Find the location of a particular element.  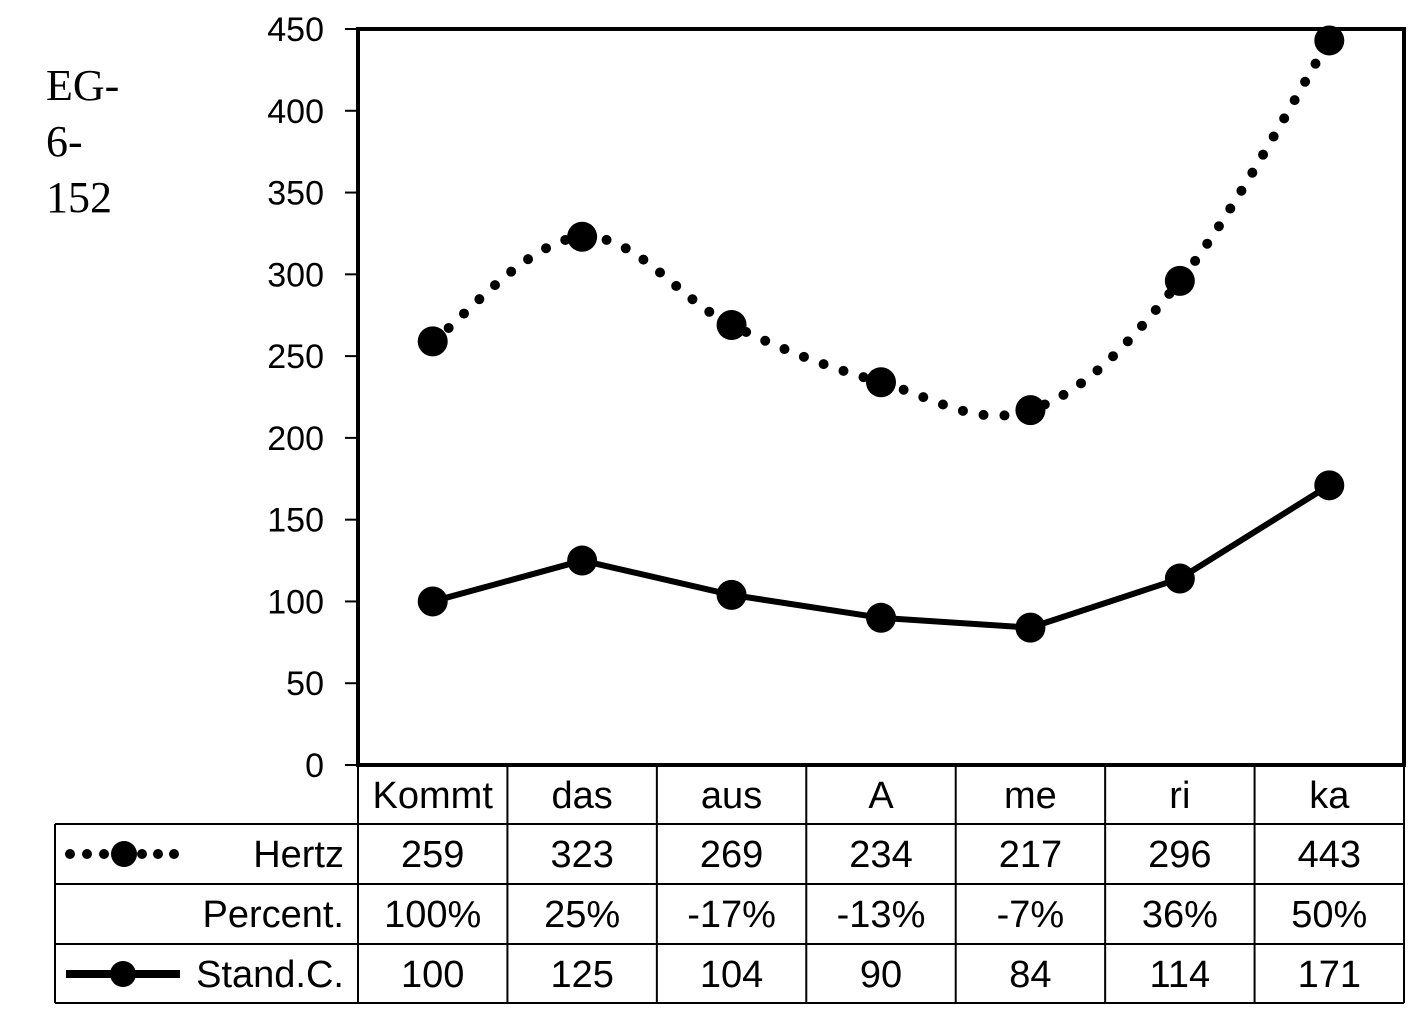

chart-title-group: EG- 6- 152 is located at coordinates (82, 141).